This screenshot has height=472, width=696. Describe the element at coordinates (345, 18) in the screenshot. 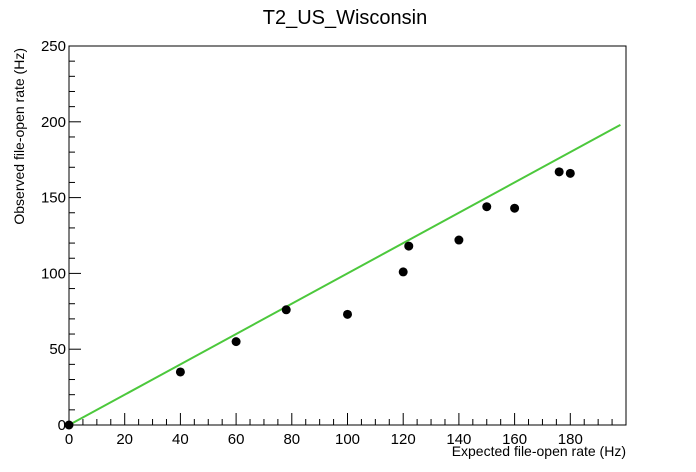

I see `chart-title: T2_US_Wisconsin` at that location.